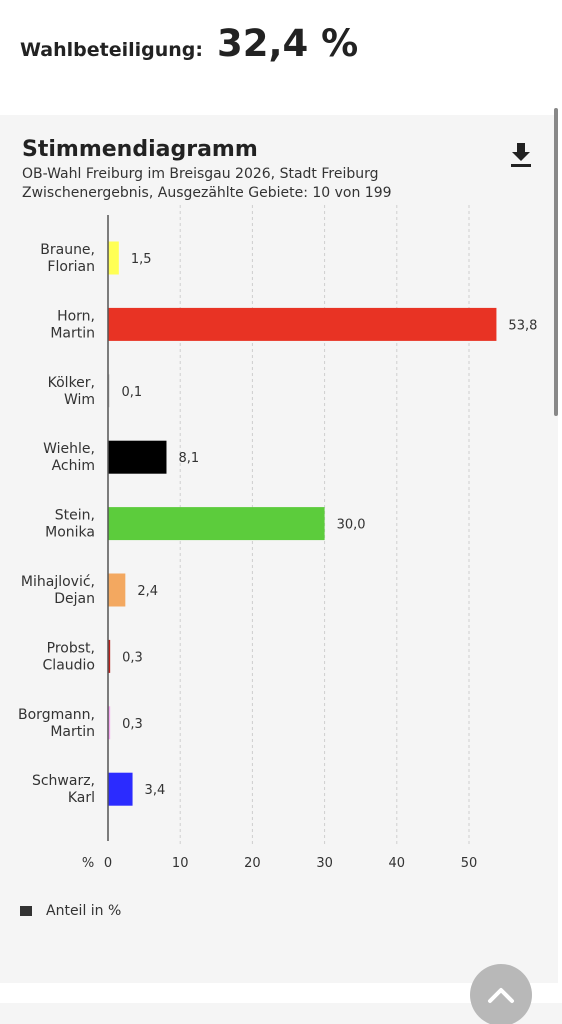 The image size is (562, 1024). Describe the element at coordinates (188, 458) in the screenshot. I see `data-label: 8,1` at that location.